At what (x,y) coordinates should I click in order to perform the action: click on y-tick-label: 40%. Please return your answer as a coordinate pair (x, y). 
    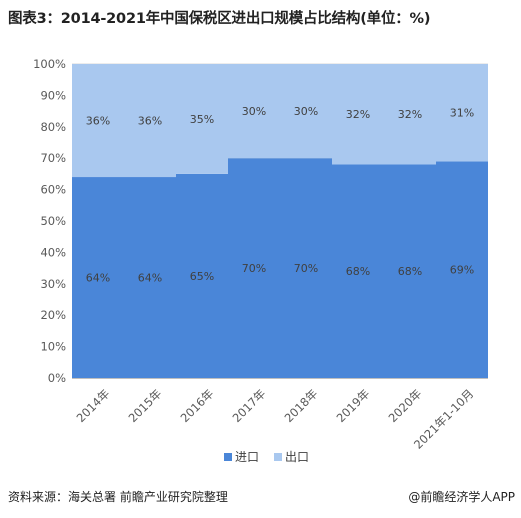
    Looking at the image, I should click on (53, 252).